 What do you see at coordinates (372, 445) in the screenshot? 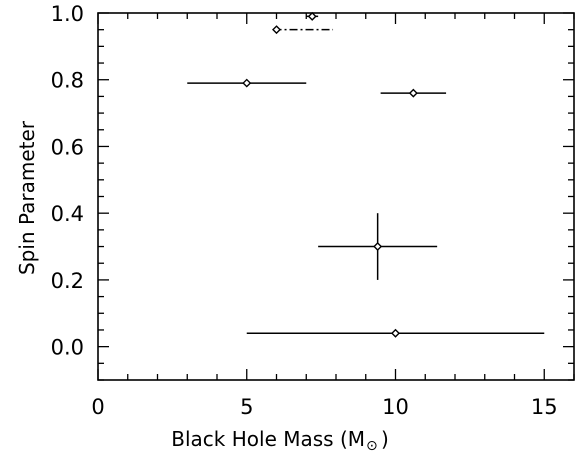
I see `x-axis-label-sun-symbol: ⊙` at bounding box center [372, 445].